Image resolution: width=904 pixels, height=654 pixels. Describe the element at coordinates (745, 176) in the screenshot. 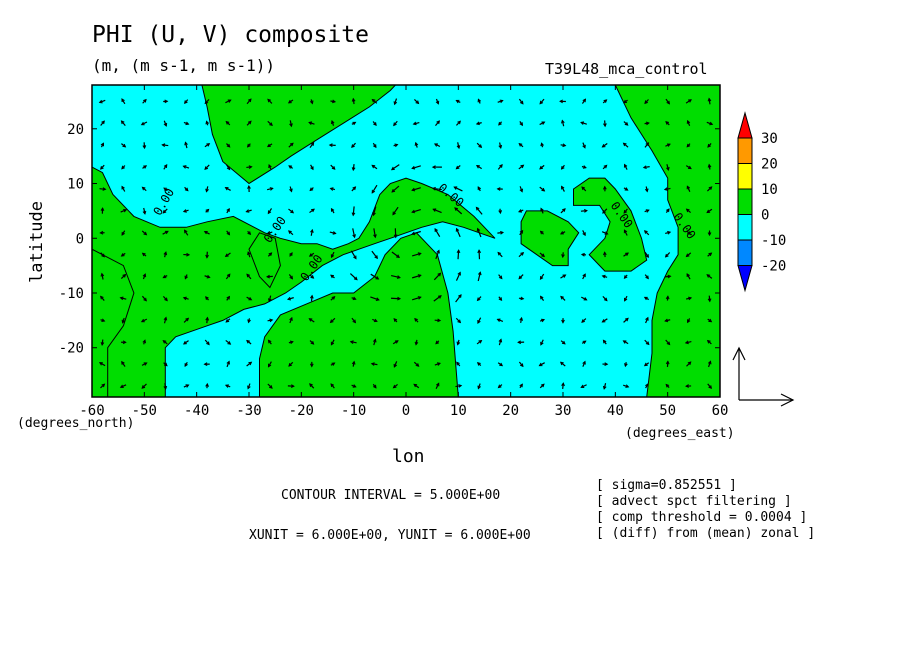

I see `colorbar-swatch` at that location.